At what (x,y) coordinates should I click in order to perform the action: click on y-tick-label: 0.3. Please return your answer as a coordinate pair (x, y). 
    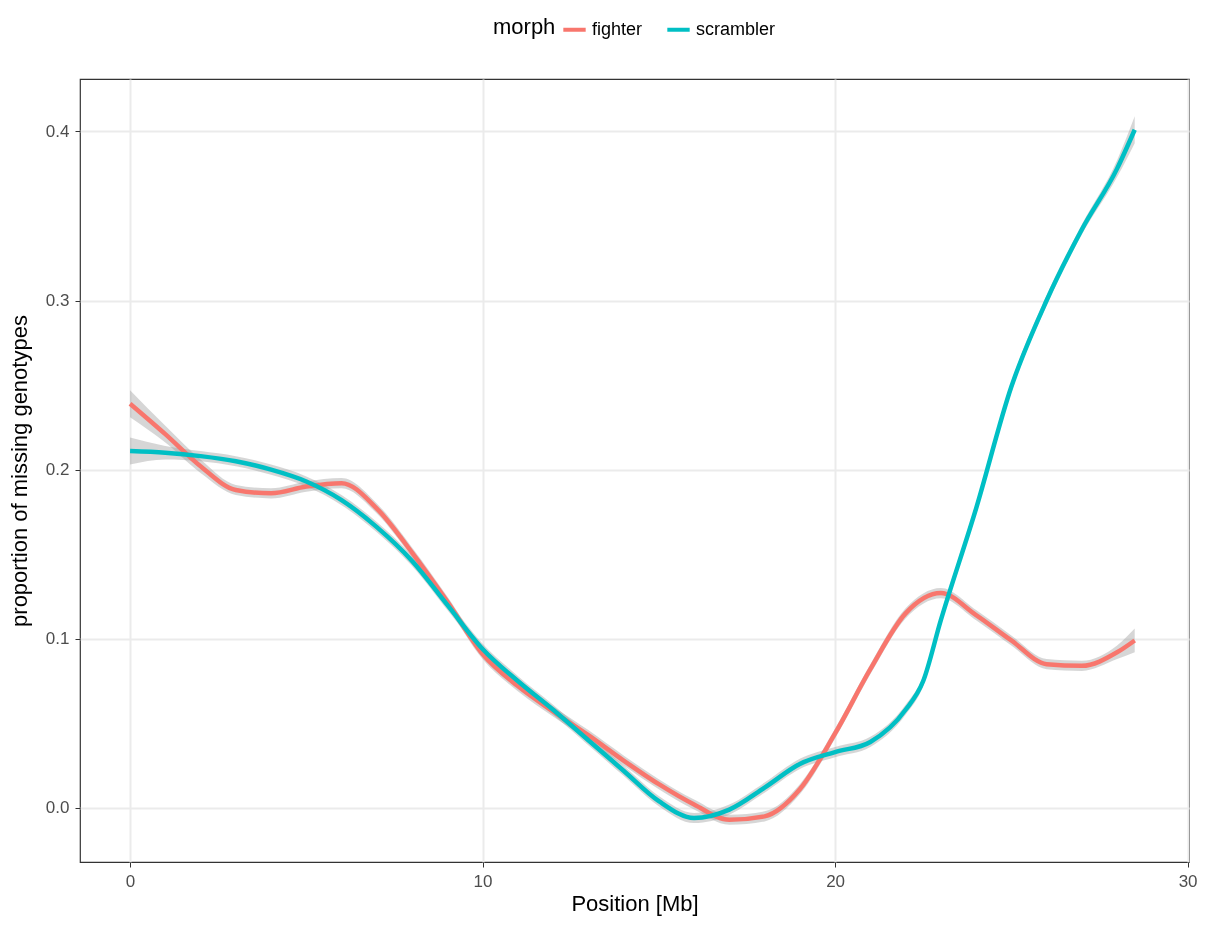
    Looking at the image, I should click on (57, 301).